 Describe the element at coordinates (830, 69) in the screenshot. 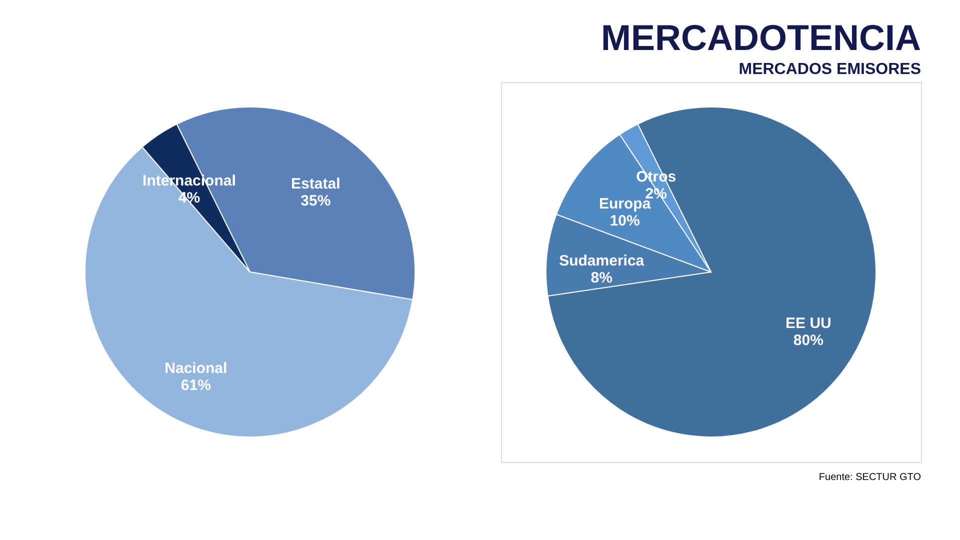

I see `chart-subtitle: MERCADOS EMISORES` at that location.